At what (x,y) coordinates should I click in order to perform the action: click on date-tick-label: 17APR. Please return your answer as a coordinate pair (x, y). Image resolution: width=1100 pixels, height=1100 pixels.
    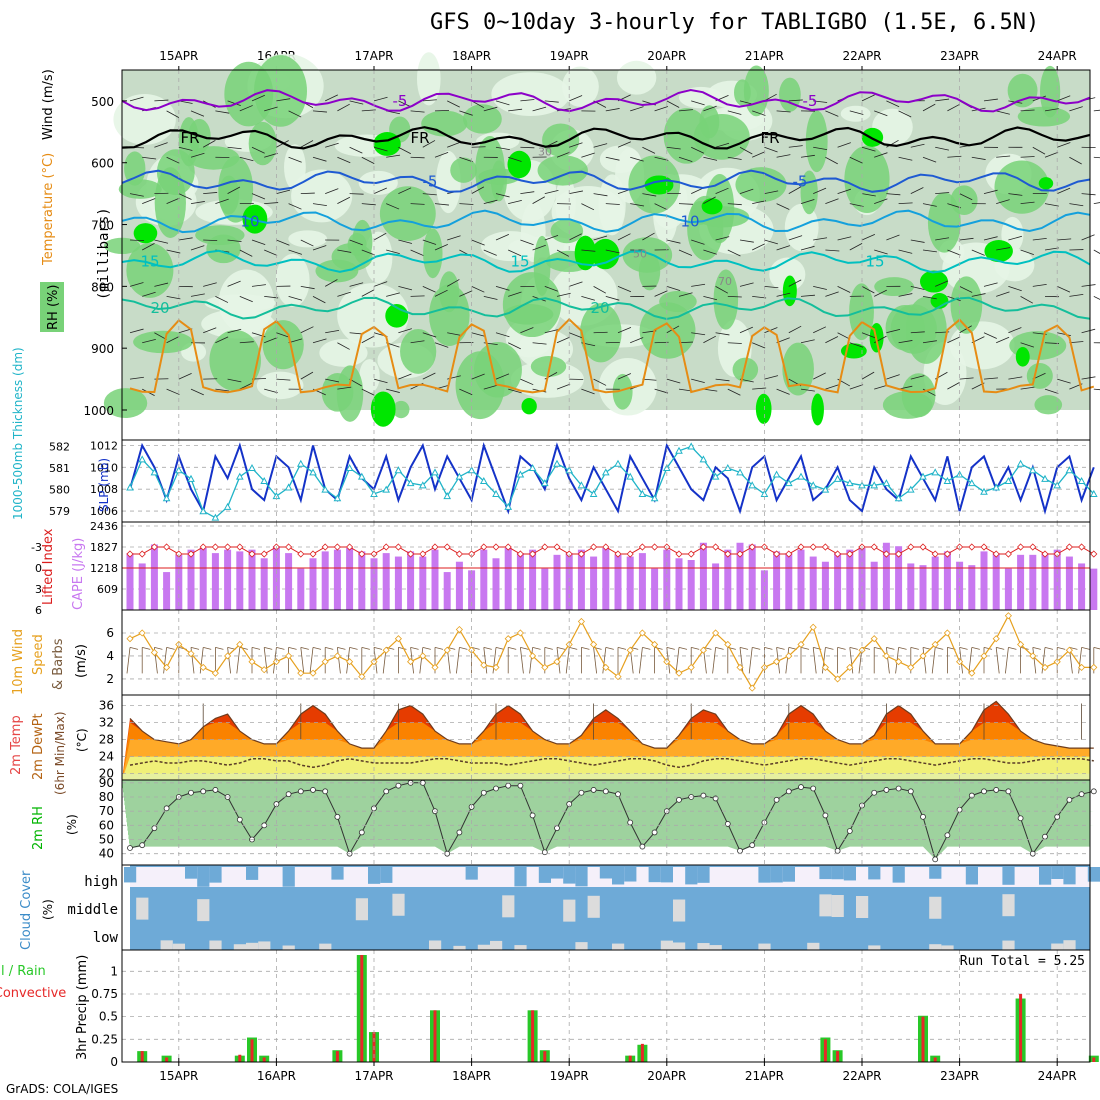
    Looking at the image, I should click on (373, 1076).